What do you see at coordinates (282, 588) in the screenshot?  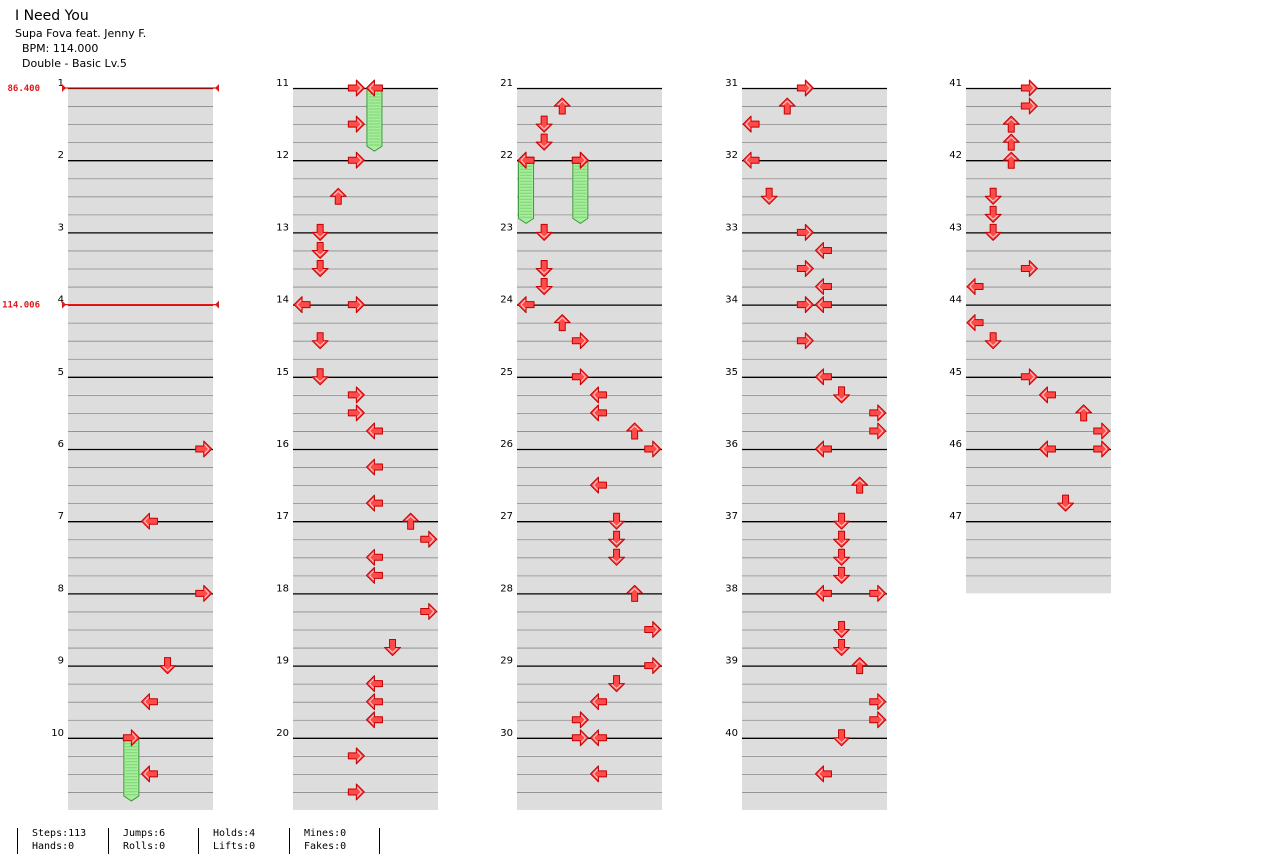 I see `measure-number: 18` at bounding box center [282, 588].